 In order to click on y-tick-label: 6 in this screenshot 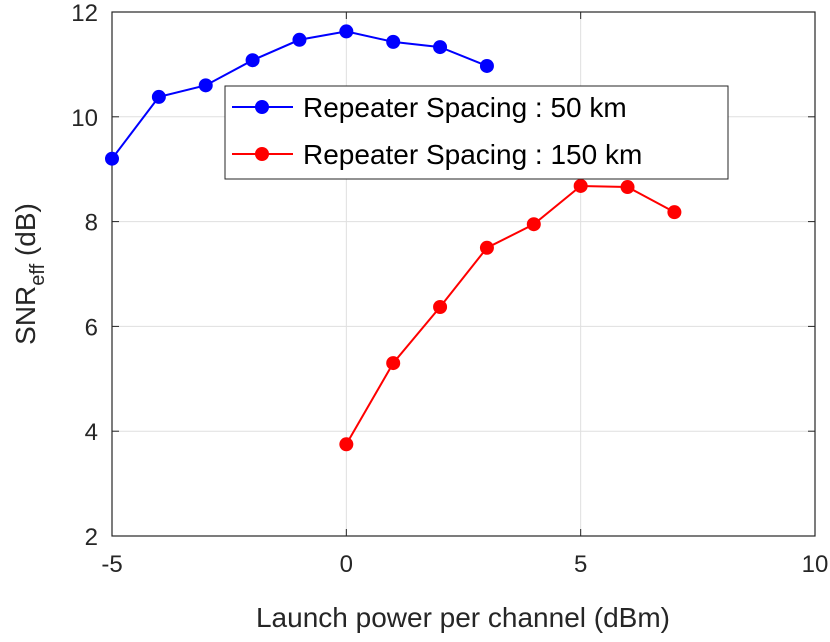, I will do `click(91, 327)`.